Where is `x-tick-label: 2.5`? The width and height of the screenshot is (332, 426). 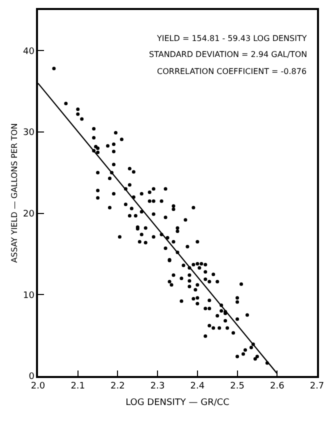 x-tick-label: 2.5 is located at coordinates (237, 387).